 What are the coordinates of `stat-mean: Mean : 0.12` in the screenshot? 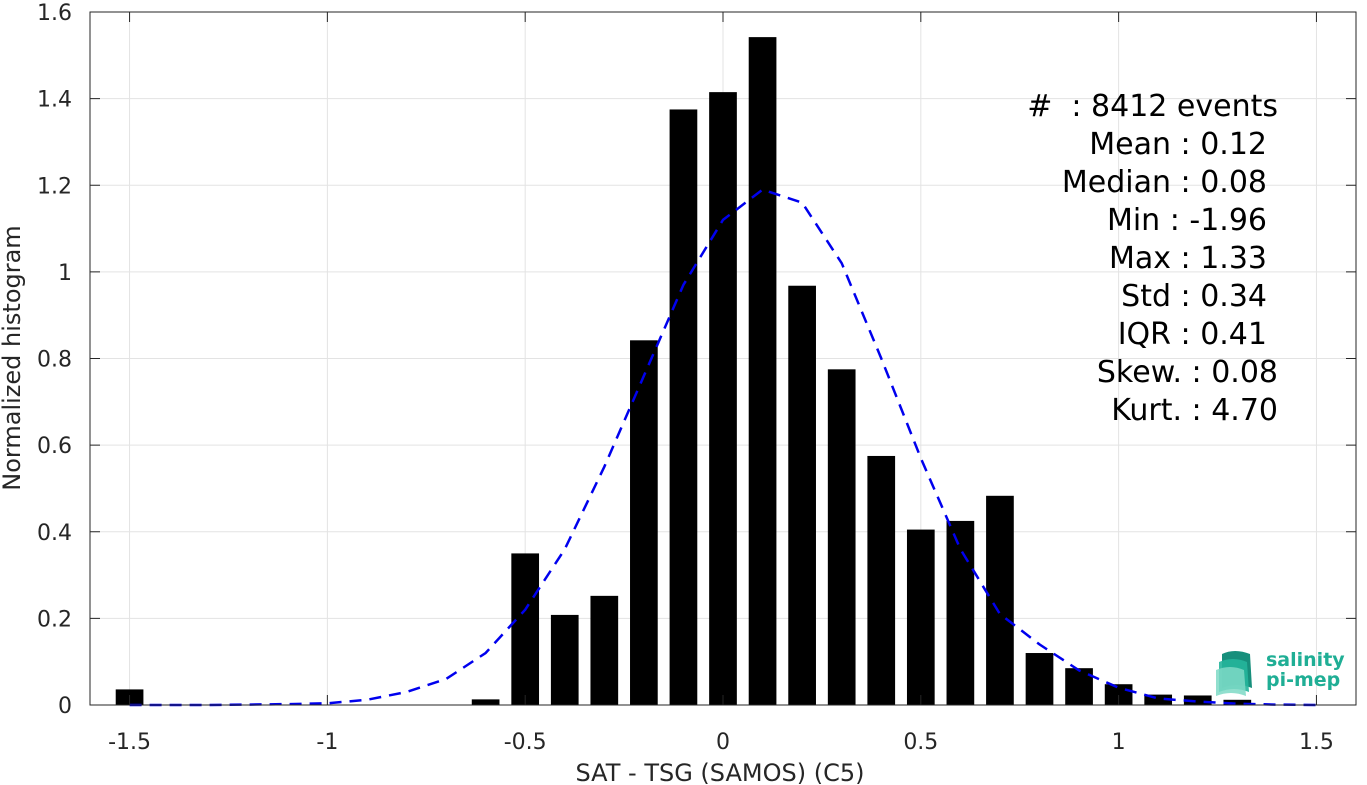 It's located at (1178, 144).